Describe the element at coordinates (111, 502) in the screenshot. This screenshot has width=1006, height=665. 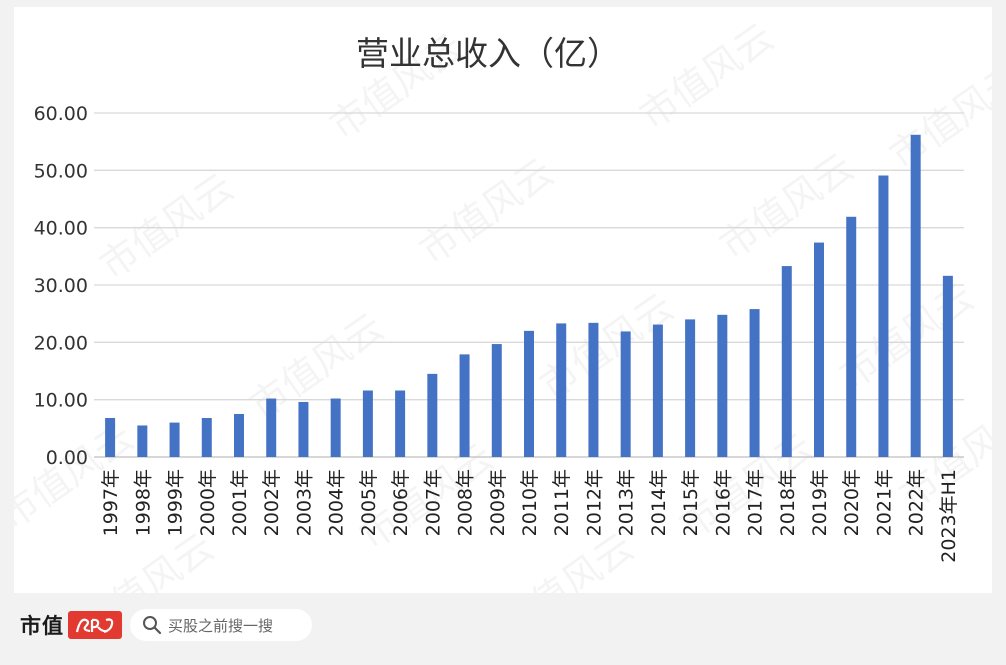
I see `x-tick-label: 1997年` at that location.